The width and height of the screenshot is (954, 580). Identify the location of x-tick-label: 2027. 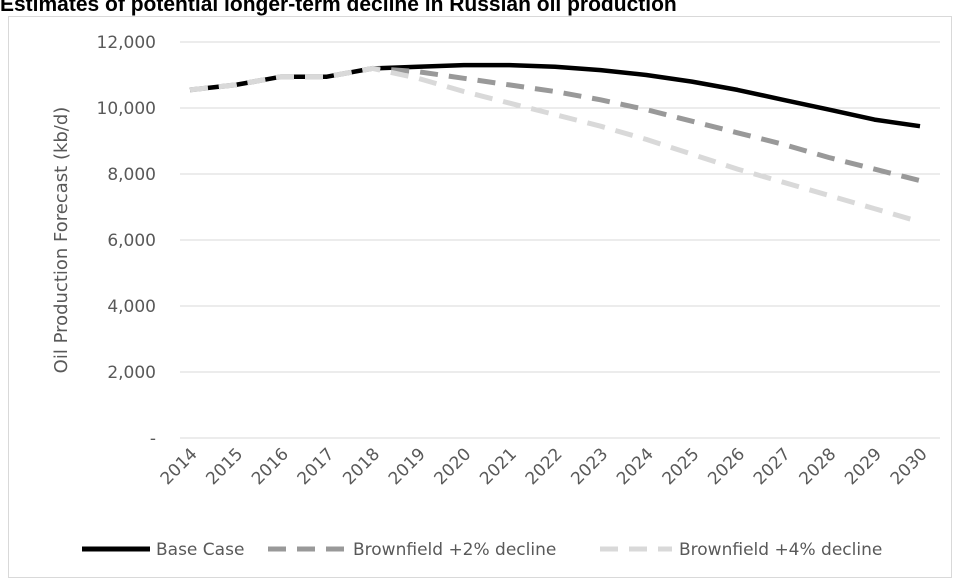
(772, 466).